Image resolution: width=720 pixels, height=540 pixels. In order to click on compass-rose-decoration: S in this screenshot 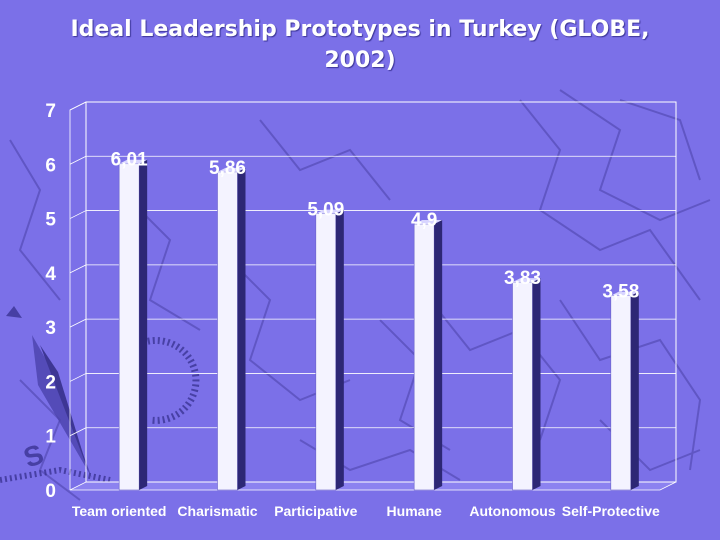, I will do `click(100, 394)`.